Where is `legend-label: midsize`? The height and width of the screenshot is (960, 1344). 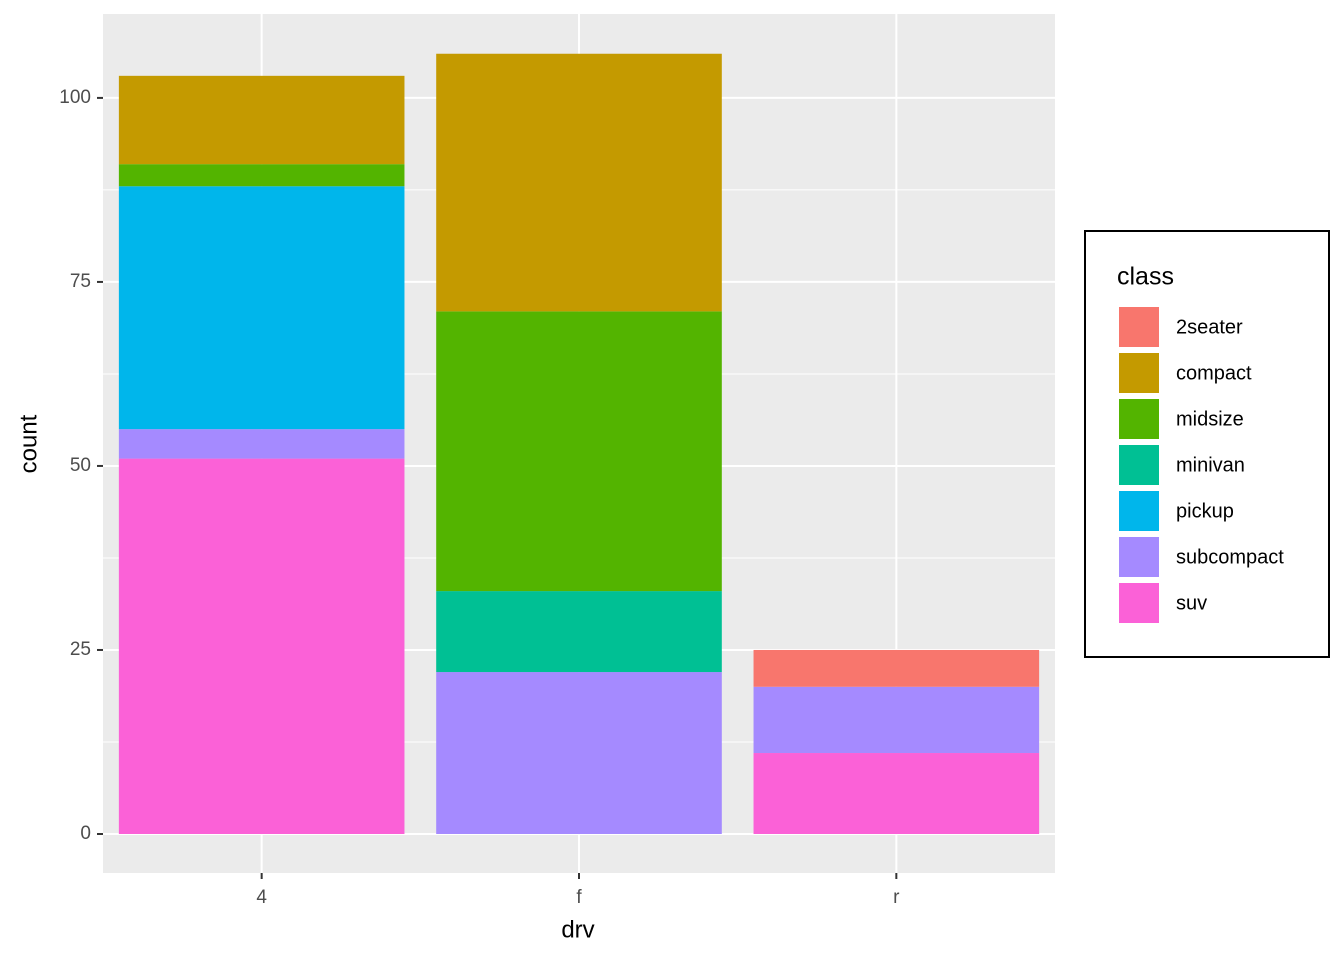 legend-label: midsize is located at coordinates (1210, 419).